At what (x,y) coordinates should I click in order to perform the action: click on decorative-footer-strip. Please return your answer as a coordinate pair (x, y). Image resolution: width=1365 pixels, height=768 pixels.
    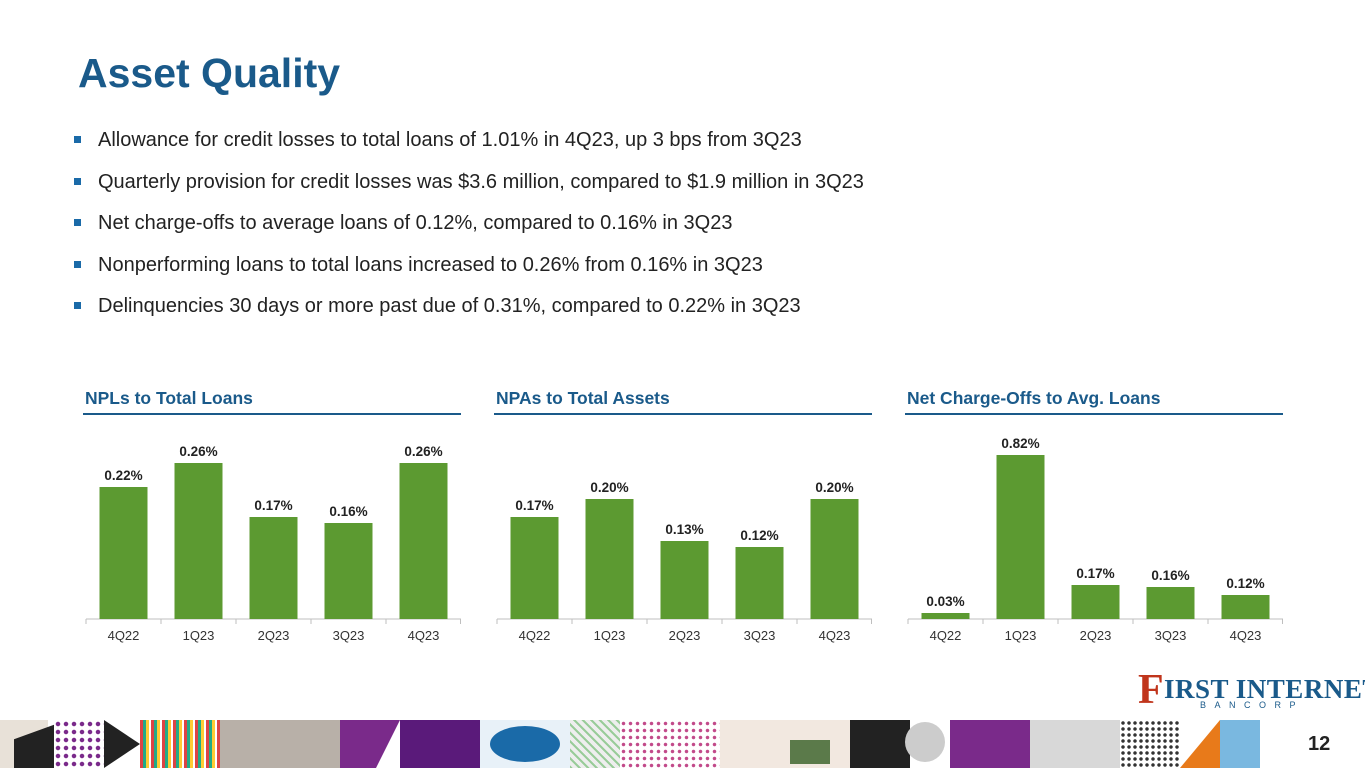
    Looking at the image, I should click on (682, 744).